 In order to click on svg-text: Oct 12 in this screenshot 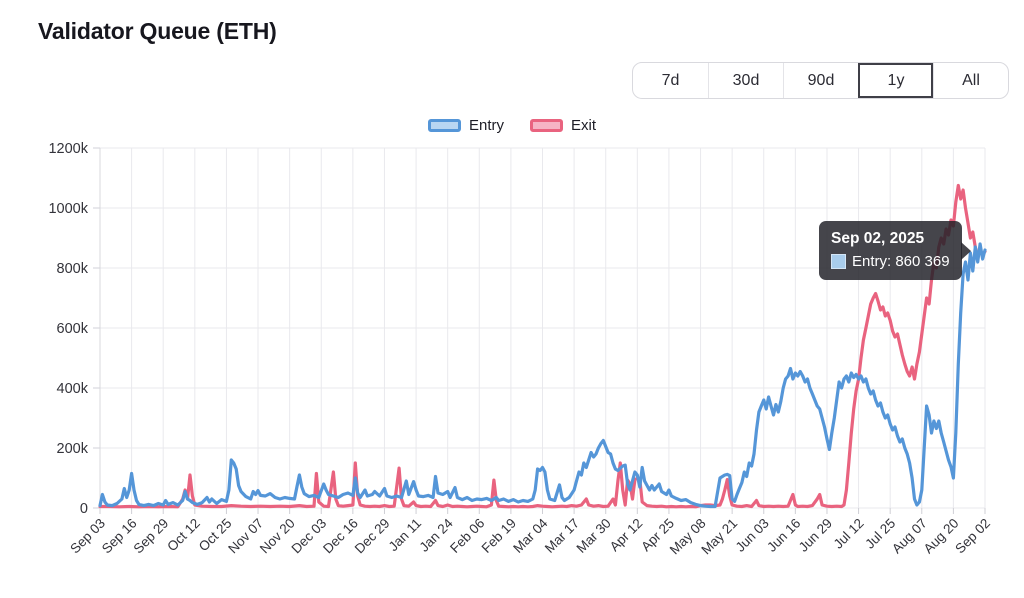, I will do `click(183, 535)`.